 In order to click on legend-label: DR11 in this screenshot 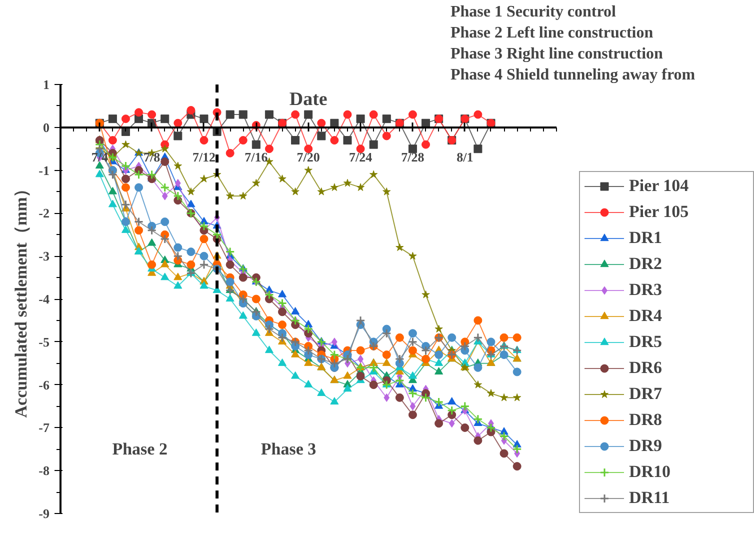, I will do `click(650, 498)`.